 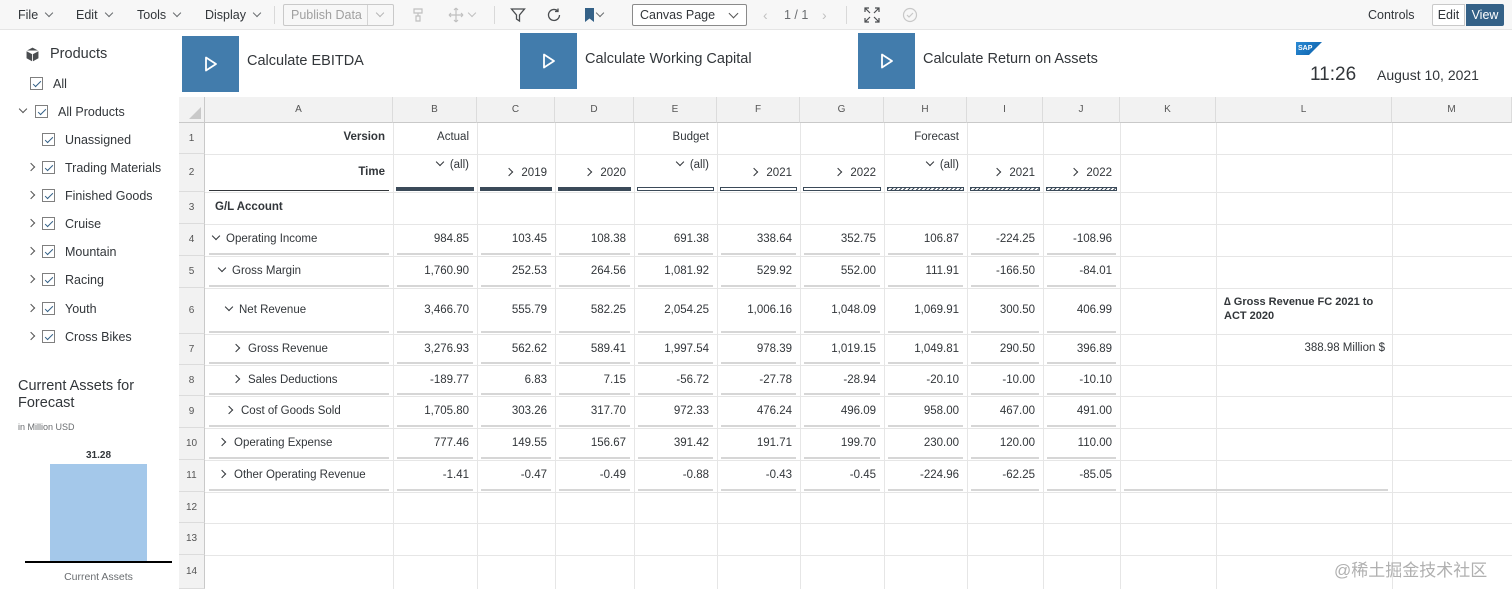 I want to click on data-cell: 303.26, so click(x=529, y=411).